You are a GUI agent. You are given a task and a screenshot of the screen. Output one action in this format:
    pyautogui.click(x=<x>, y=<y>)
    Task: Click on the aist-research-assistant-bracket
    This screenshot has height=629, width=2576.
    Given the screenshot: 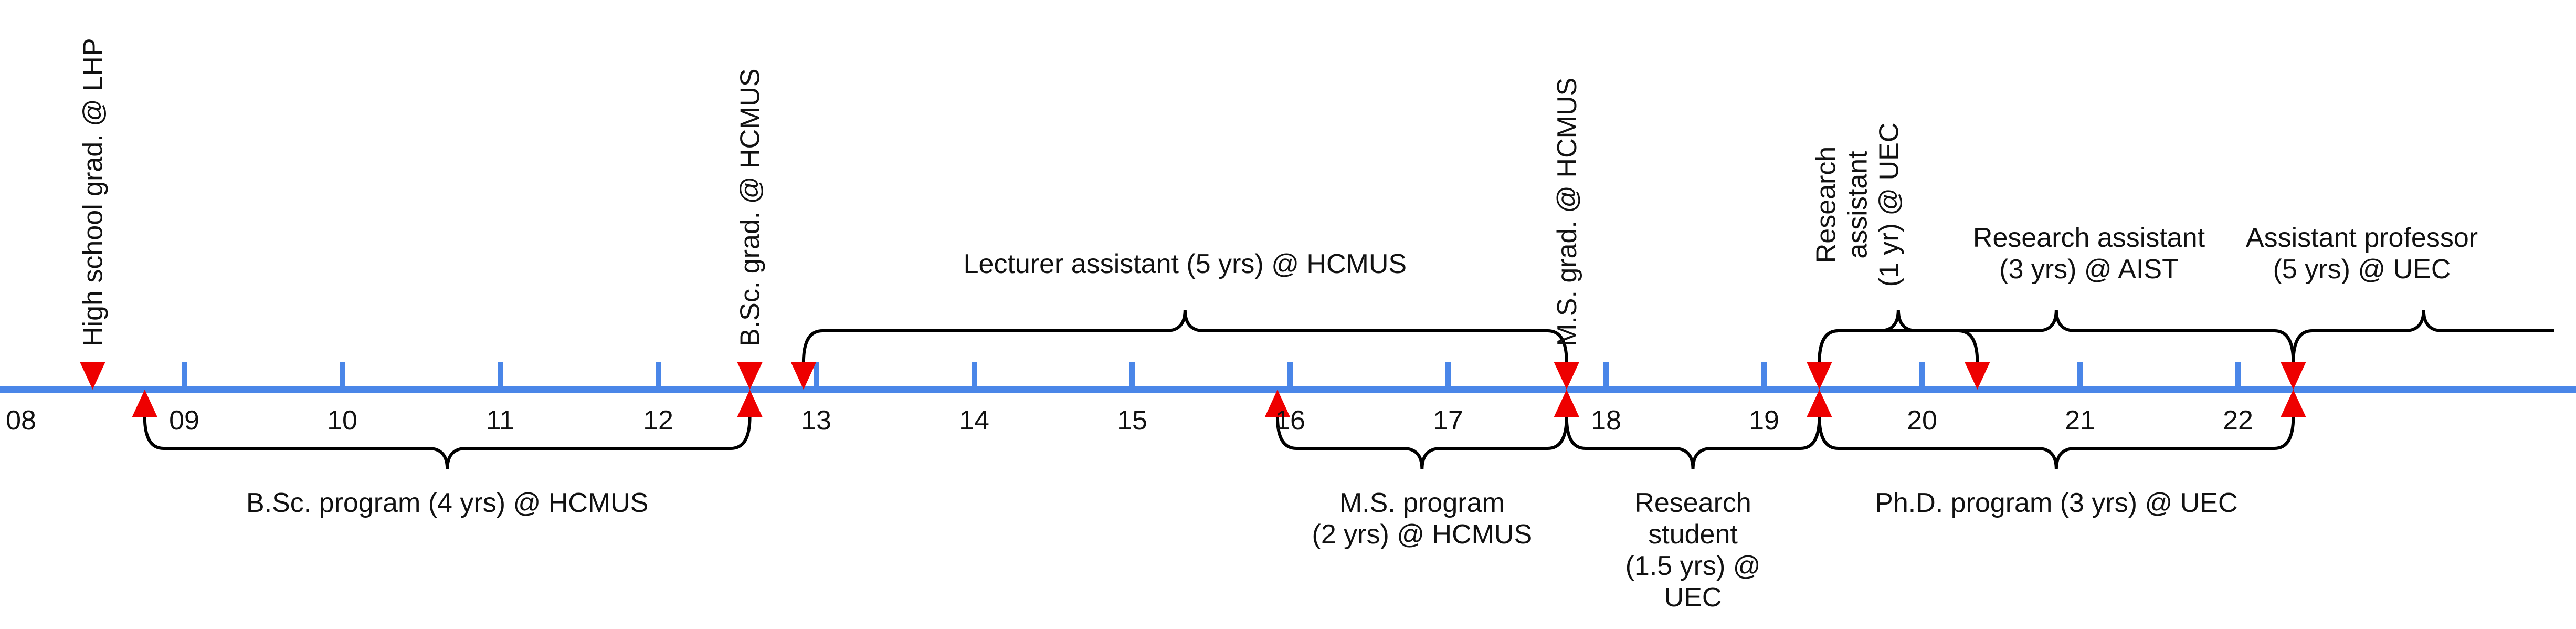 What is the action you would take?
    pyautogui.click(x=2056, y=336)
    